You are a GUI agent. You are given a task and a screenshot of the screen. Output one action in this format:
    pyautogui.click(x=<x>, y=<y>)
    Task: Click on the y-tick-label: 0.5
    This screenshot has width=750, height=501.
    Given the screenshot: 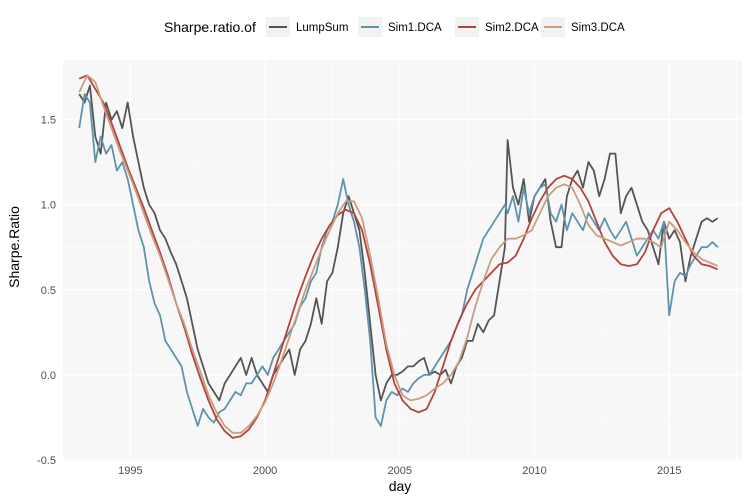 What is the action you would take?
    pyautogui.click(x=48, y=291)
    